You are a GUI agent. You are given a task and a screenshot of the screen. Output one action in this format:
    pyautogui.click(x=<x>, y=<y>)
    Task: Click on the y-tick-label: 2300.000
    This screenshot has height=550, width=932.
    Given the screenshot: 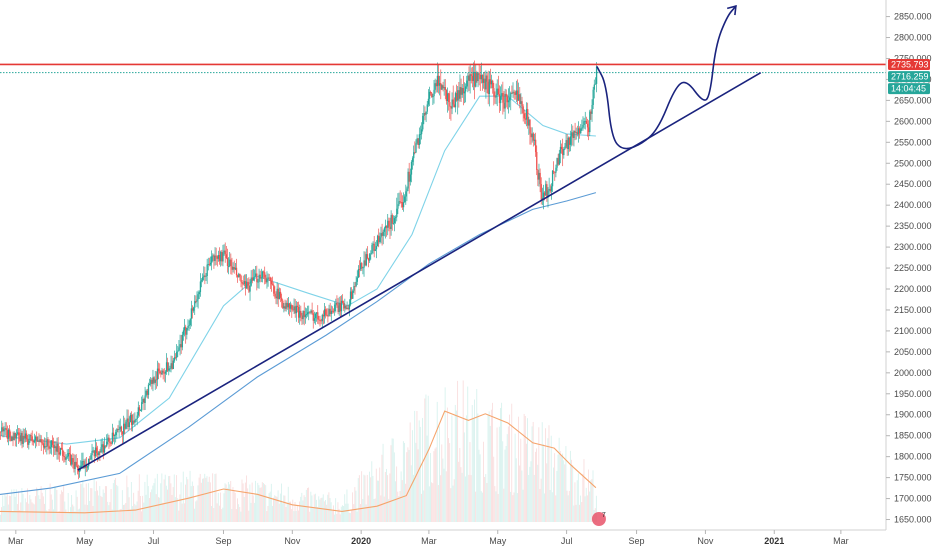 What is the action you would take?
    pyautogui.click(x=913, y=247)
    